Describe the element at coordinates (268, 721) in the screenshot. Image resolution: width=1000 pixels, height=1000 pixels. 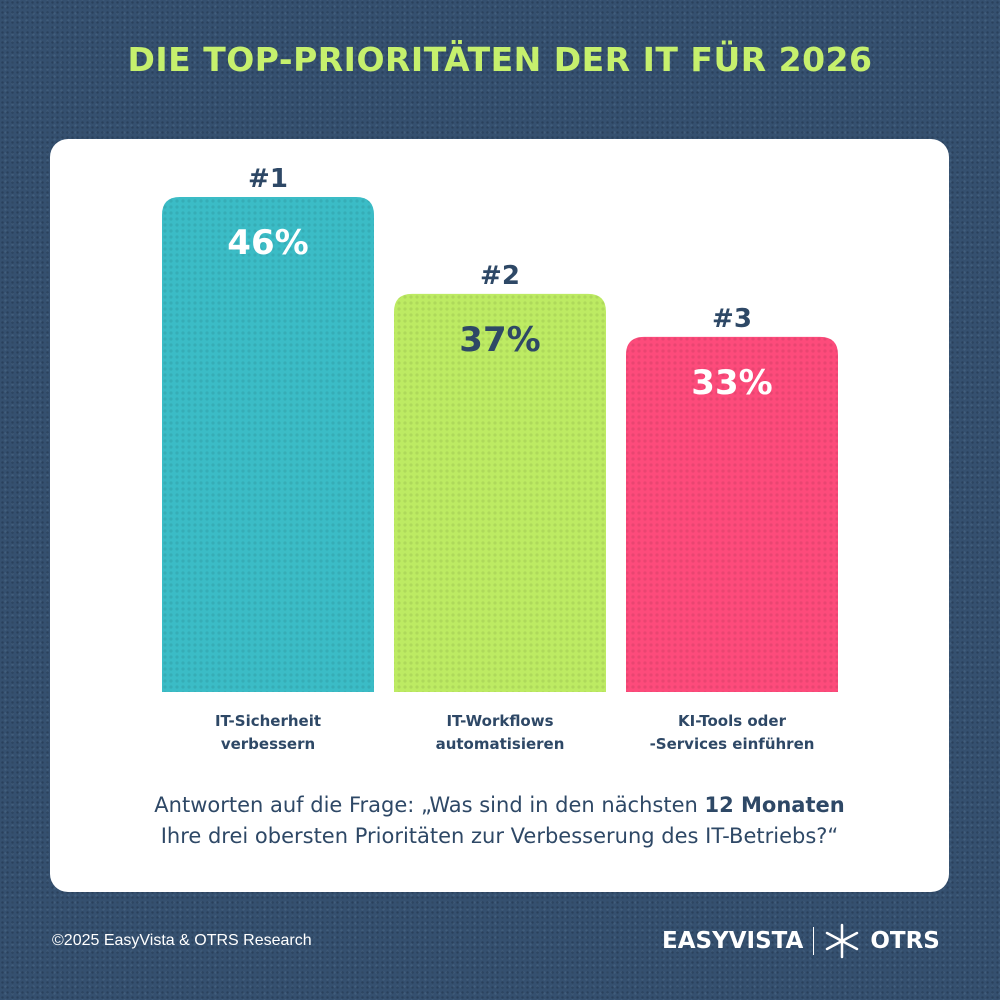
I see `category-label-line: IT-Sicherheit` at that location.